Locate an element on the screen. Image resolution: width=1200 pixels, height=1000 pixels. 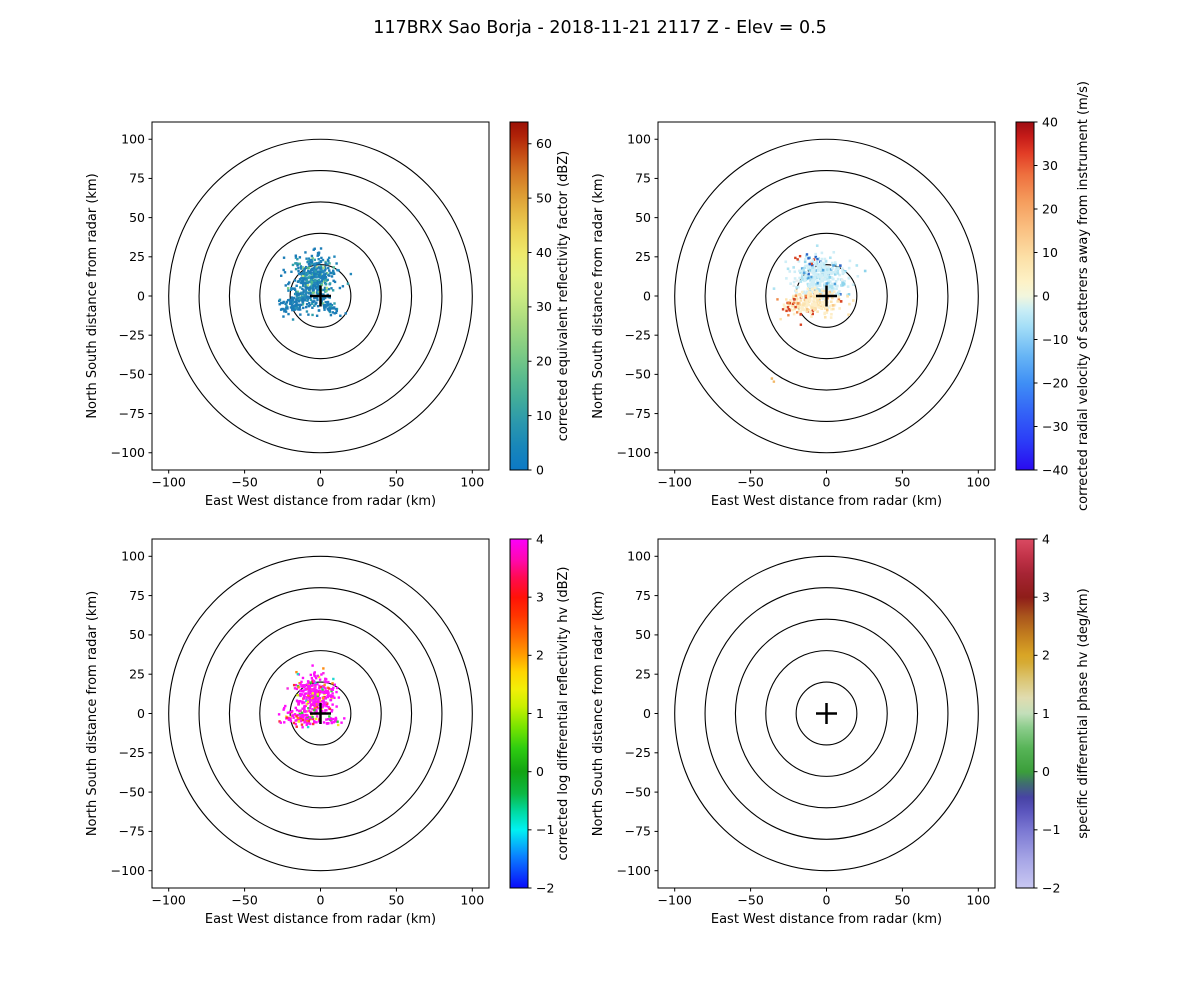
colorbar-tick-label: −2 is located at coordinates (545, 887).